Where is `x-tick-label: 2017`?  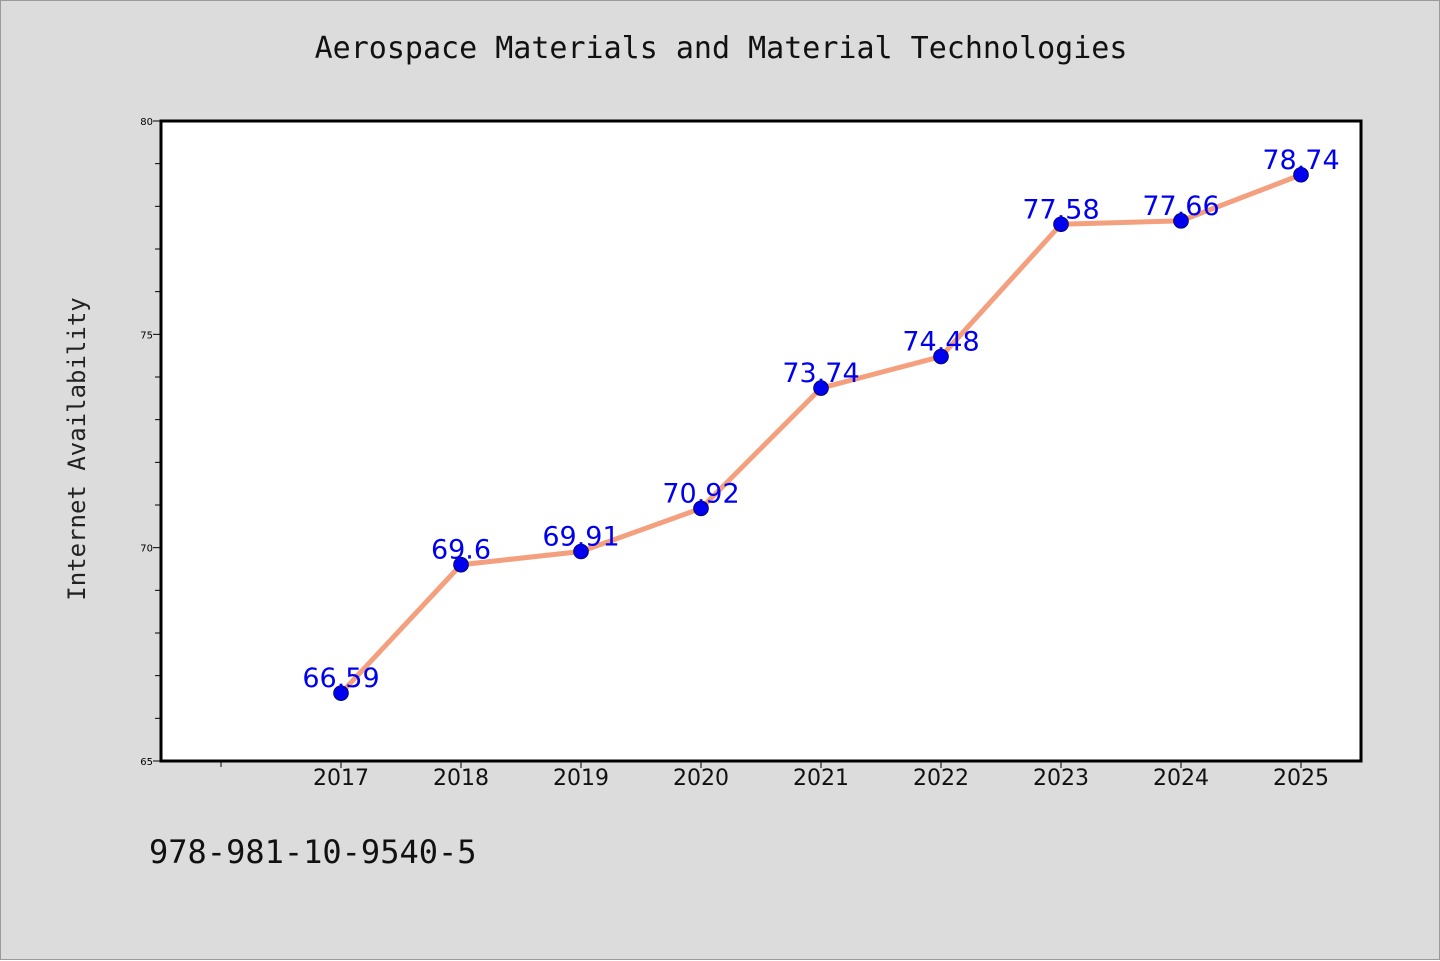 x-tick-label: 2017 is located at coordinates (341, 778).